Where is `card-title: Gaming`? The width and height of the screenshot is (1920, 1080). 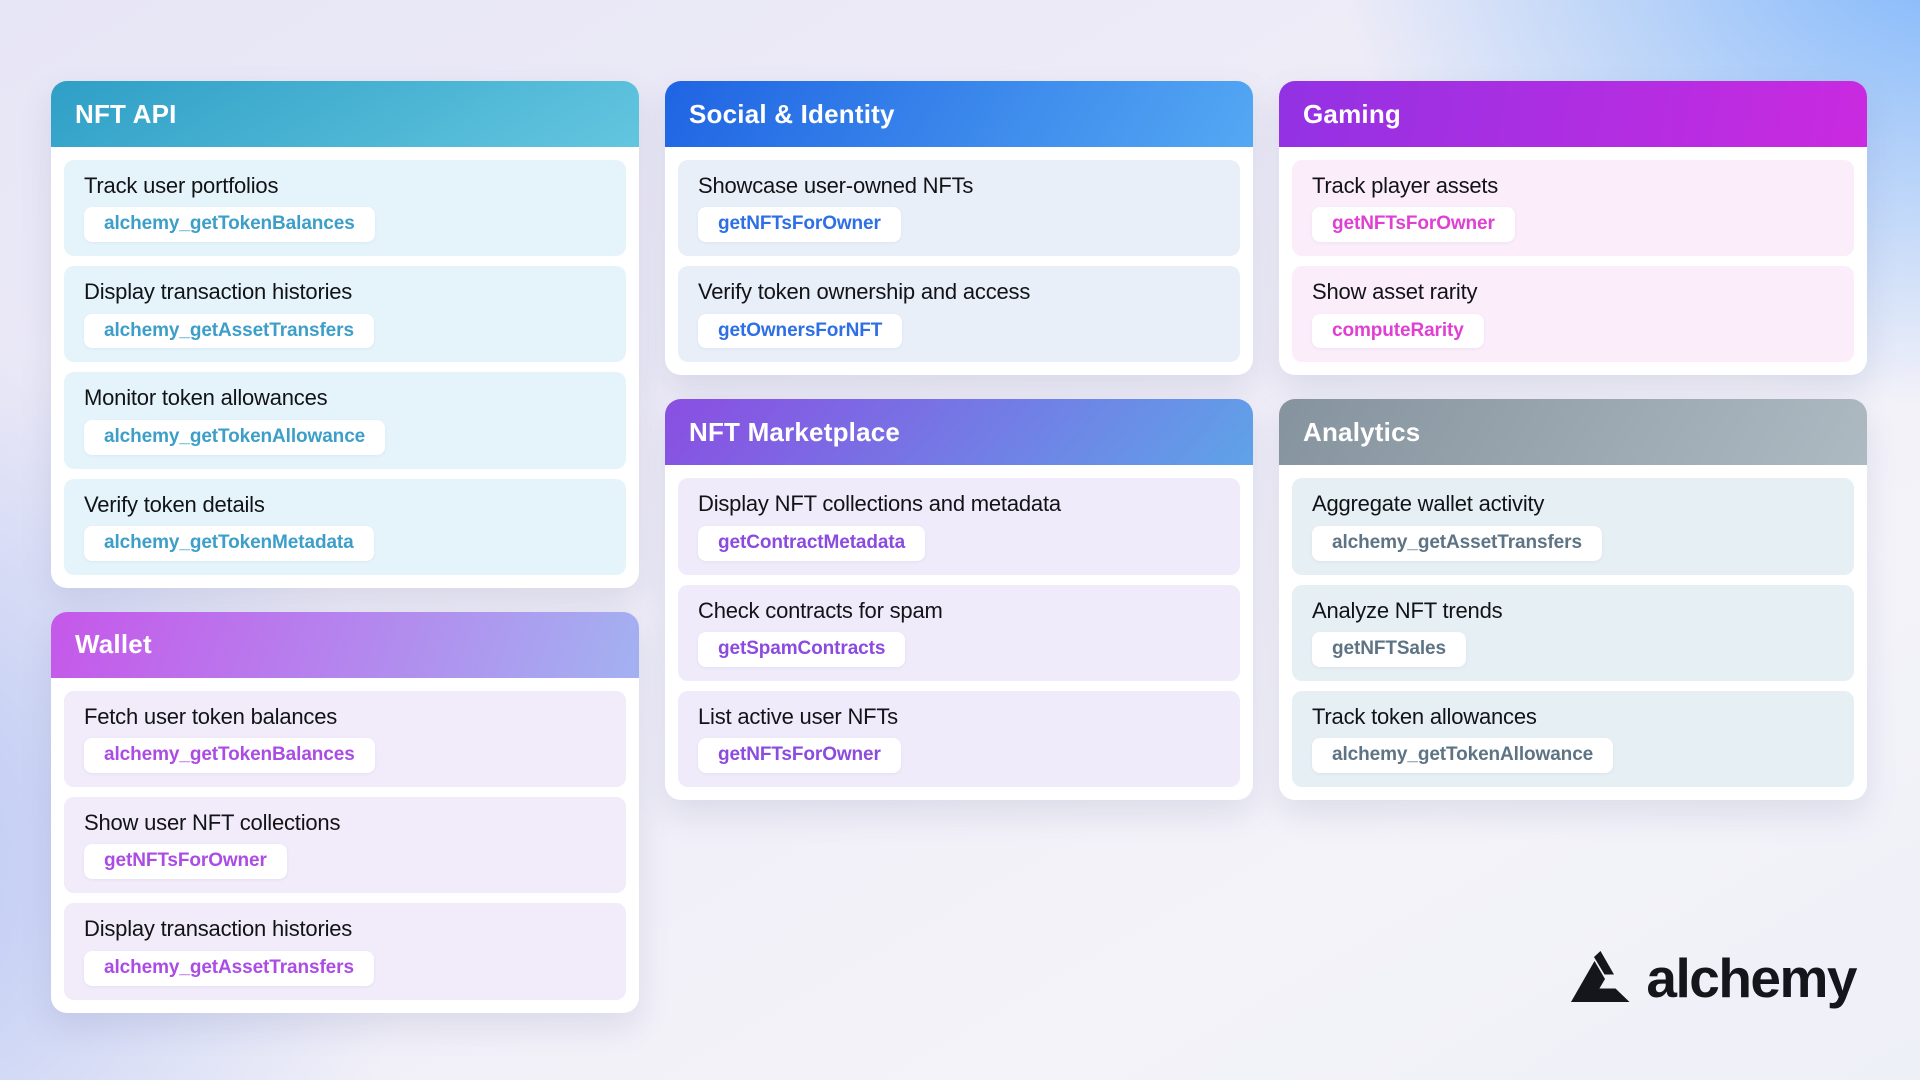
card-title: Gaming is located at coordinates (1352, 113).